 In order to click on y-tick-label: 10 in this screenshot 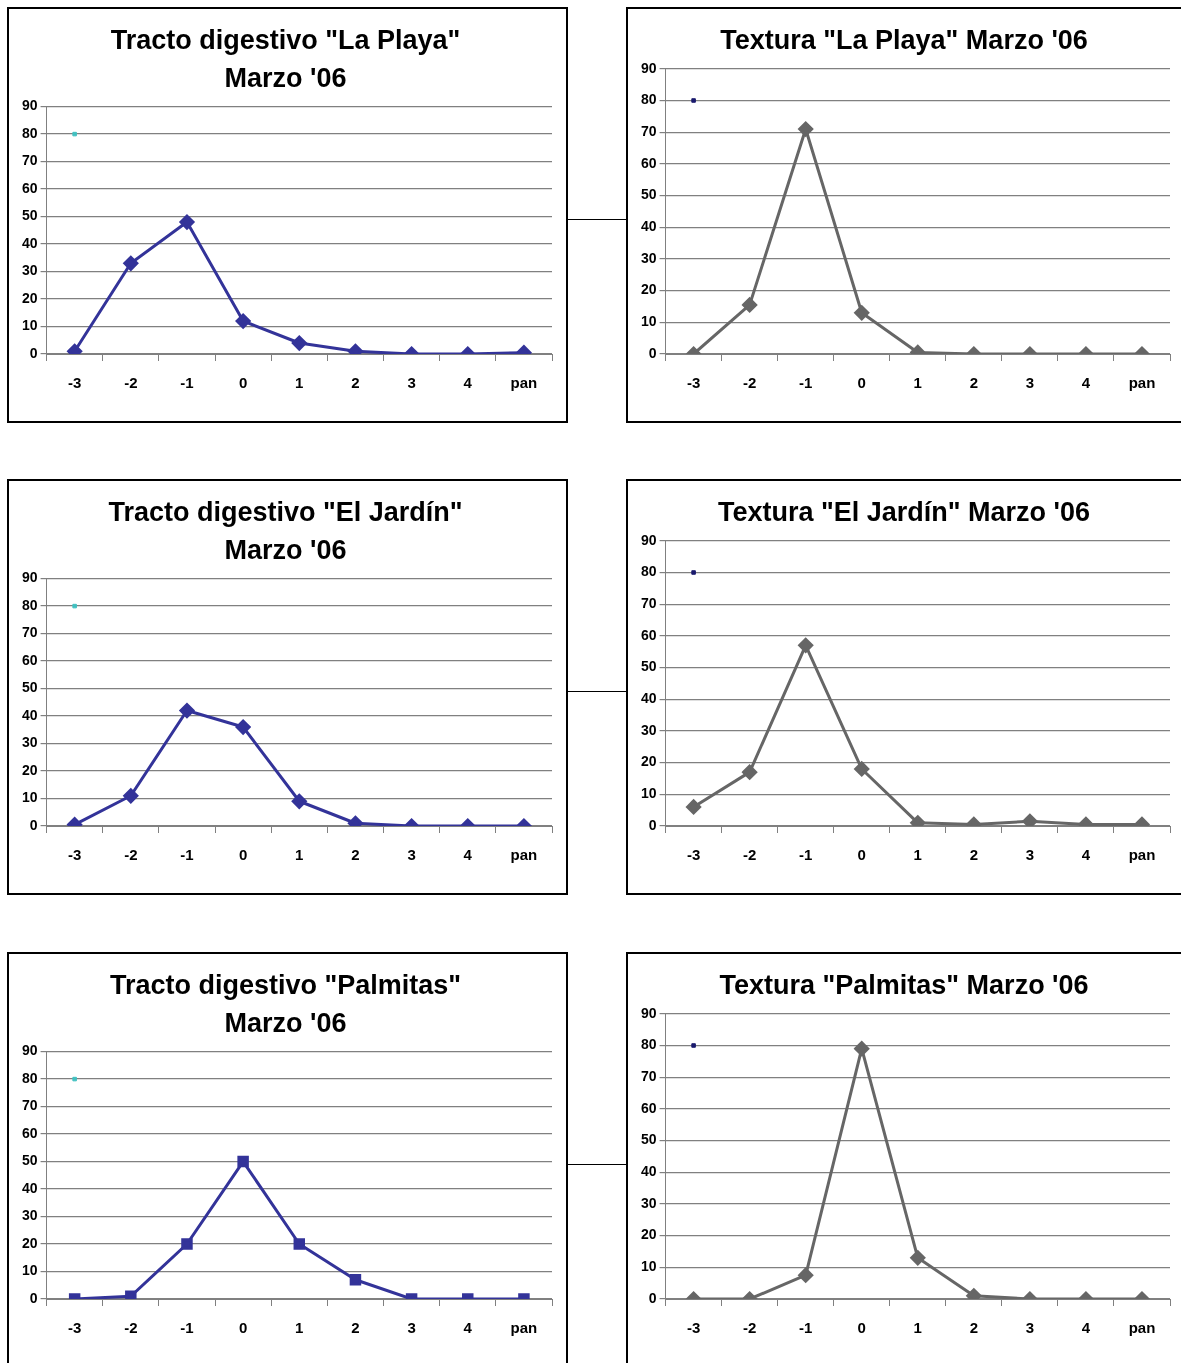, I will do `click(29, 1270)`.